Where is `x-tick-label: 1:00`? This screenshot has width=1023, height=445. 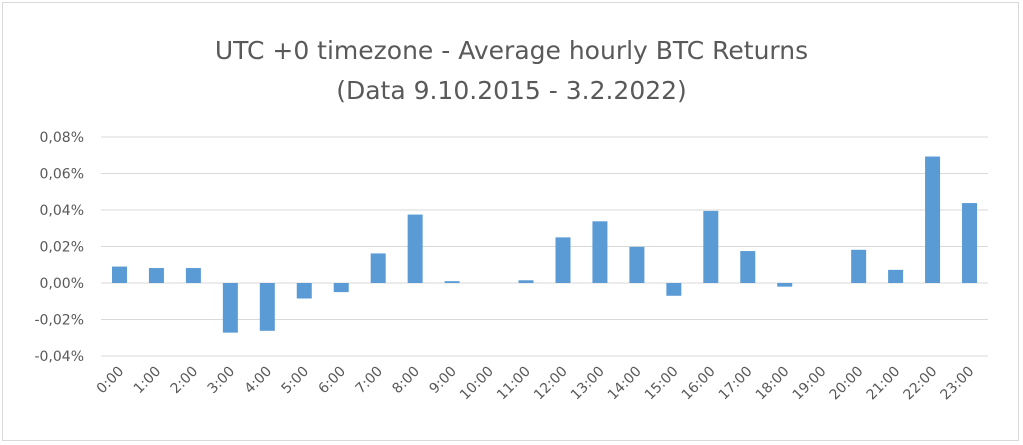
x-tick-label: 1:00 is located at coordinates (148, 381).